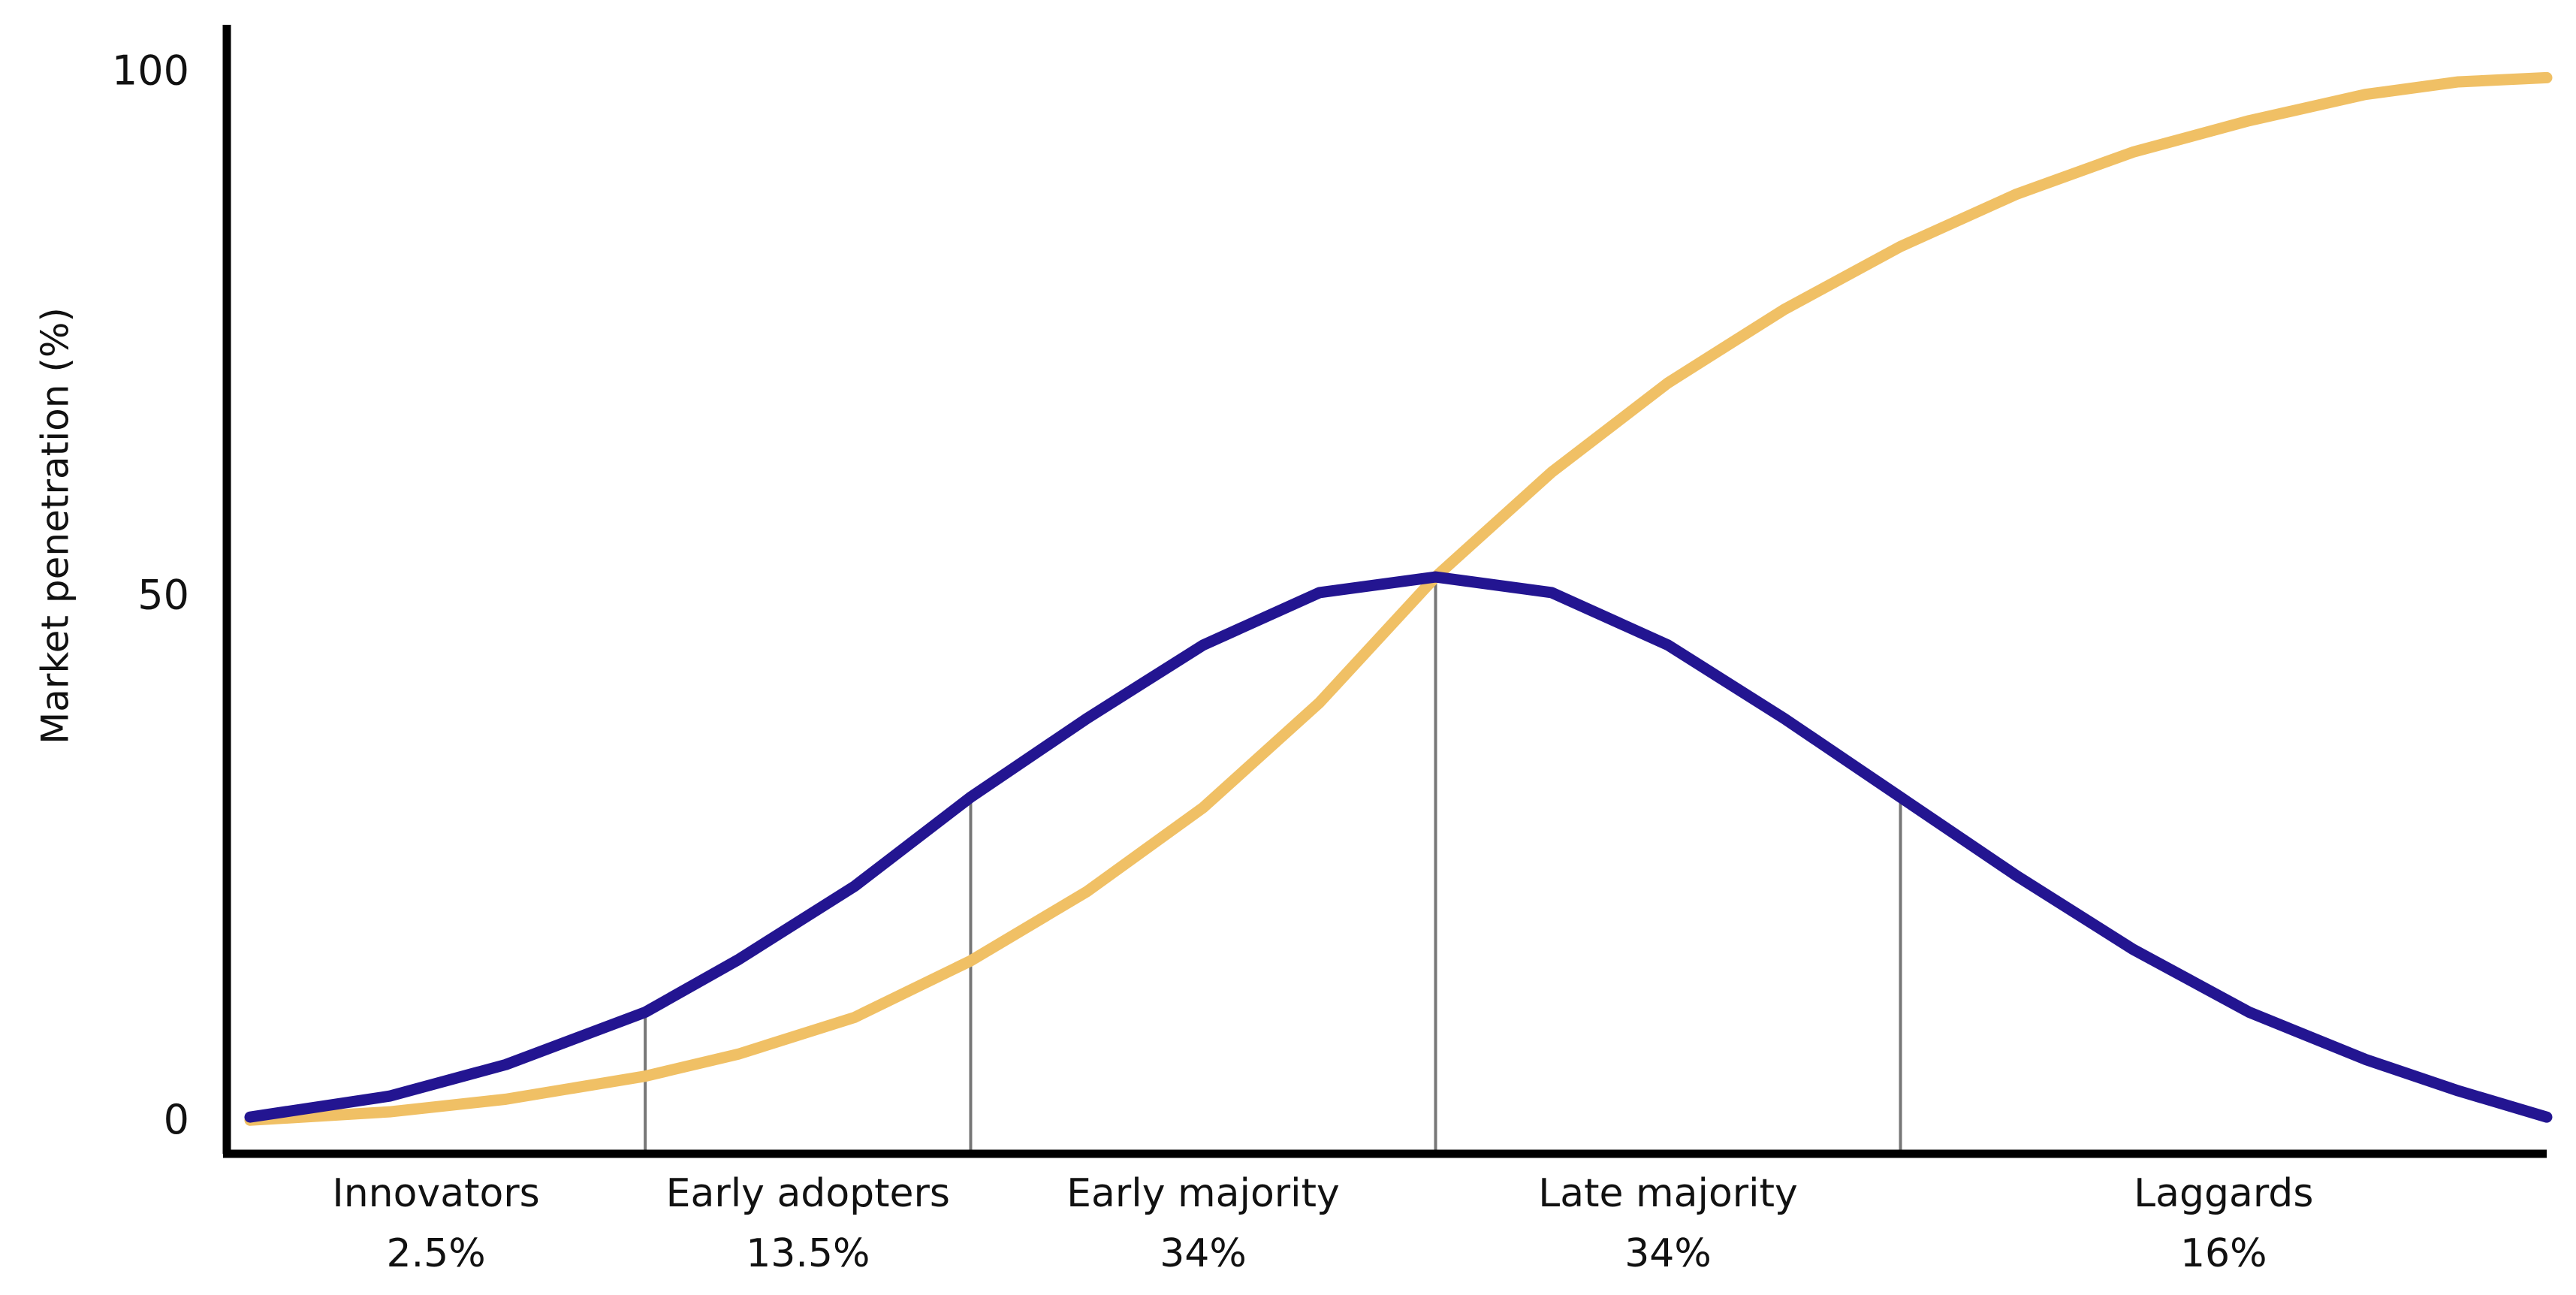 The image size is (2576, 1295). Describe the element at coordinates (150, 70) in the screenshot. I see `y-tick-label: 100` at that location.